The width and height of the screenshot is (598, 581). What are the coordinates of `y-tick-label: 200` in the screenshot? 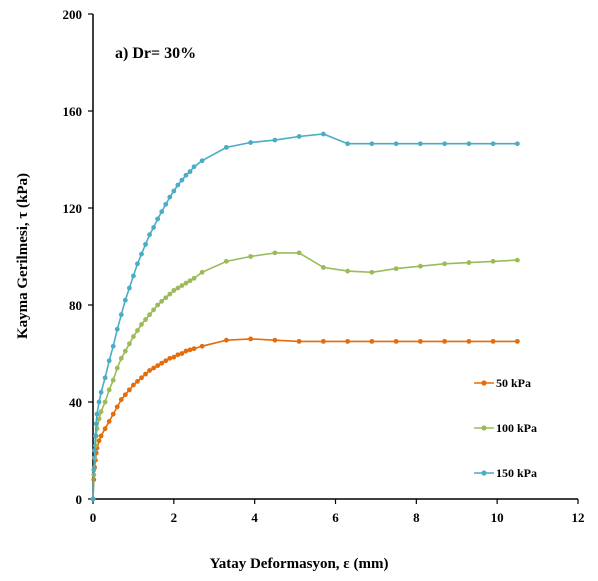 It's located at (73, 14).